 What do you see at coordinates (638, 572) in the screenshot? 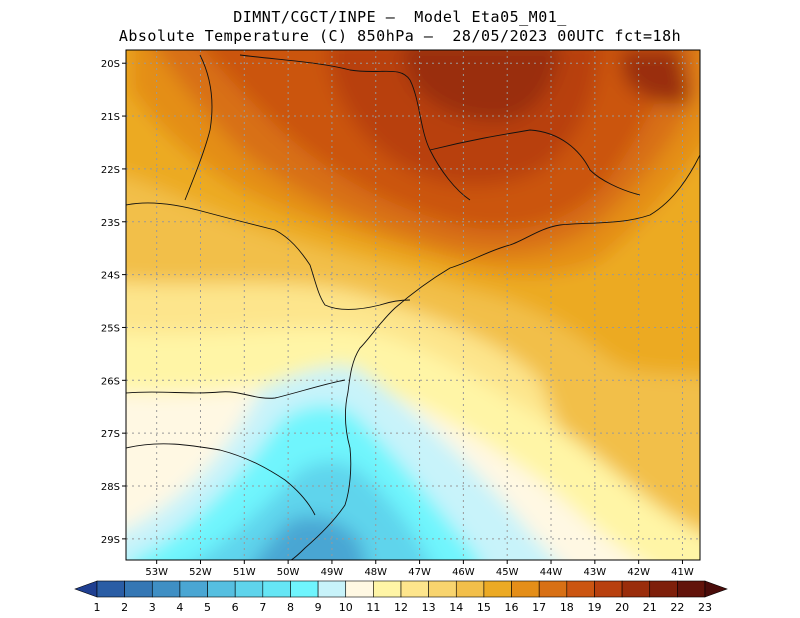
I see `lon-label: 42W` at bounding box center [638, 572].